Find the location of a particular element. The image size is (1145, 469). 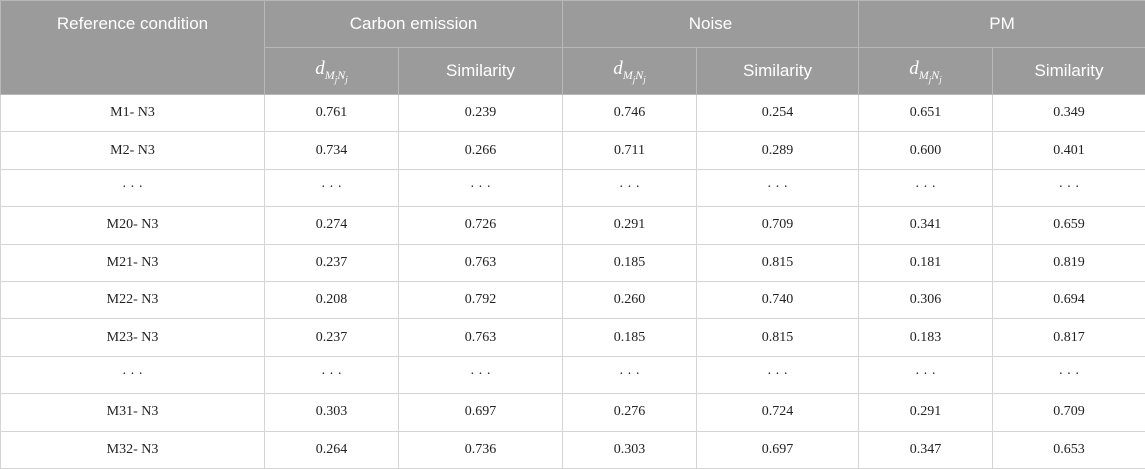

table-cell: 0.697 is located at coordinates (778, 449).